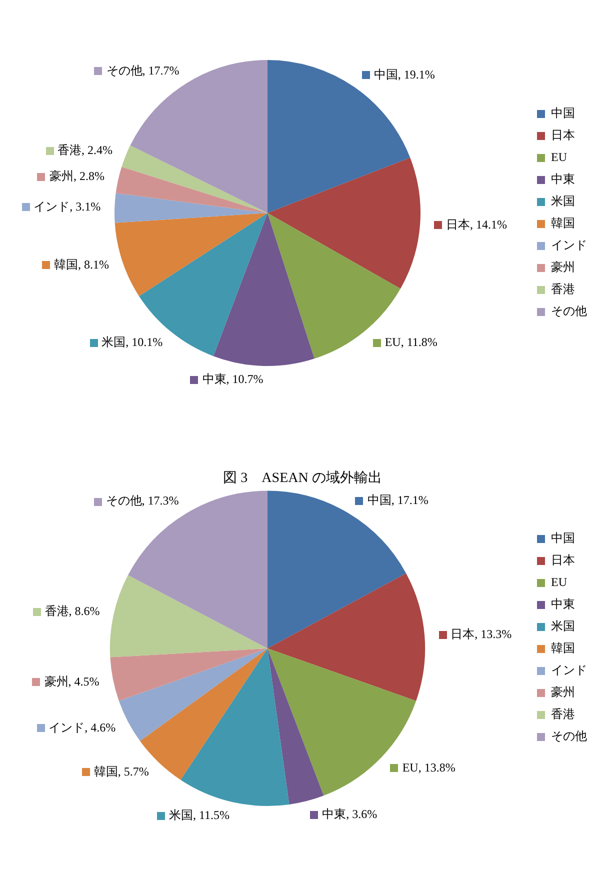 Image resolution: width=605 pixels, height=870 pixels. Describe the element at coordinates (72, 611) in the screenshot. I see `data-label: 香港, 8.6%` at that location.